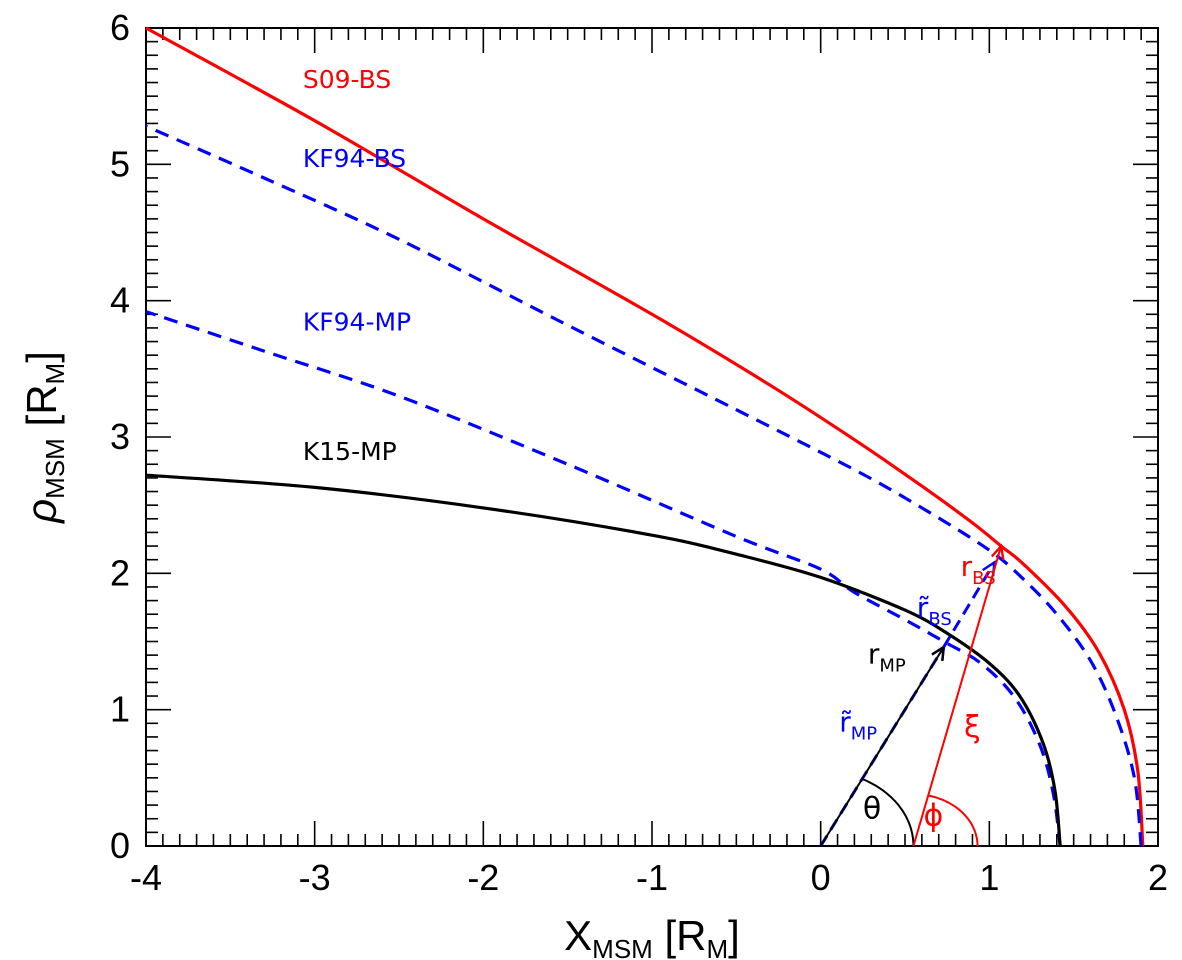  Describe the element at coordinates (920, 812) in the screenshot. I see `angle-arcs` at that location.